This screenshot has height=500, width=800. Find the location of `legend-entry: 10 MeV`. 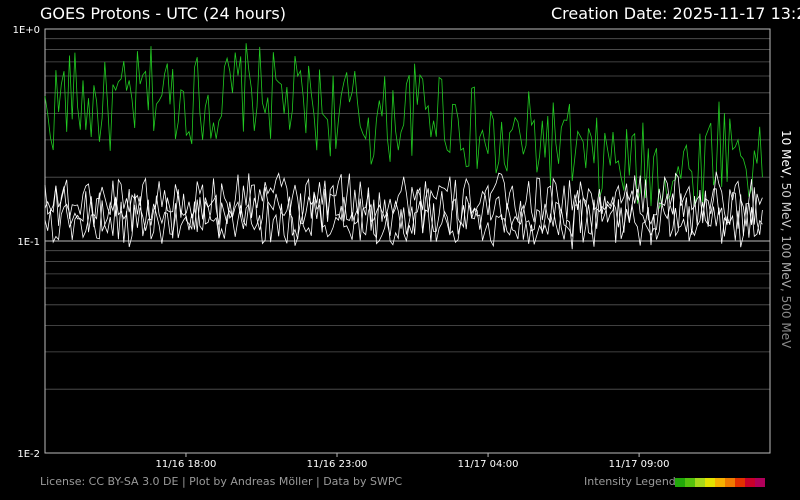

legend-entry: 10 MeV is located at coordinates (786, 153).